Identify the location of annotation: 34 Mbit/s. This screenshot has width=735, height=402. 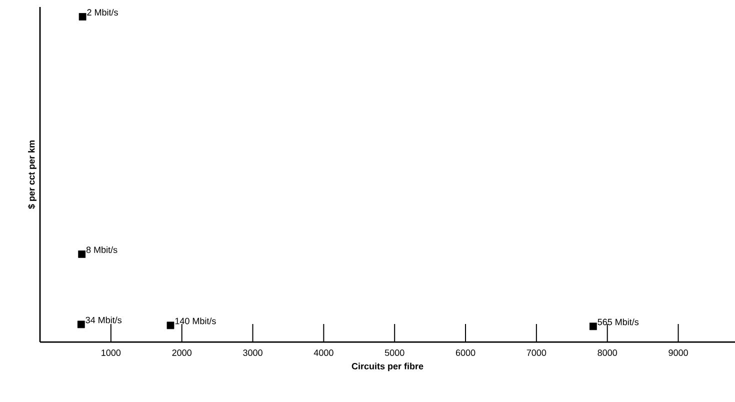
(104, 320).